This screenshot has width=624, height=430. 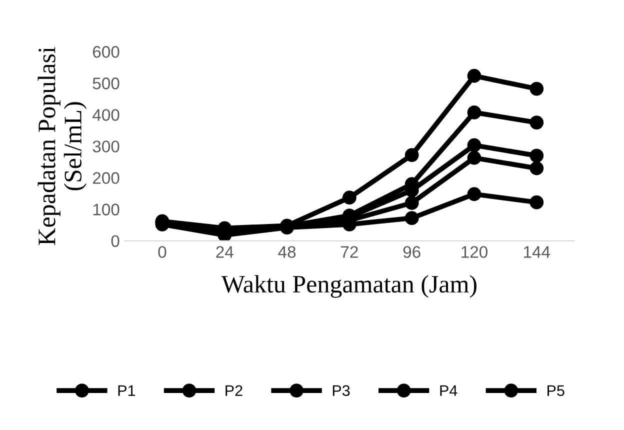 What do you see at coordinates (475, 252) in the screenshot?
I see `x-tick-label: 120` at bounding box center [475, 252].